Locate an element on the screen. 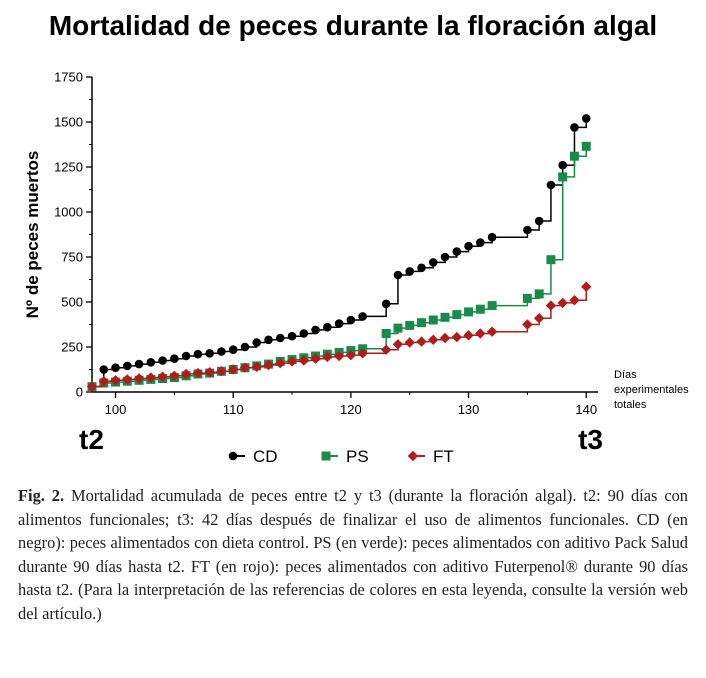 This screenshot has width=706, height=678. x-tick-label: 100 is located at coordinates (116, 409).